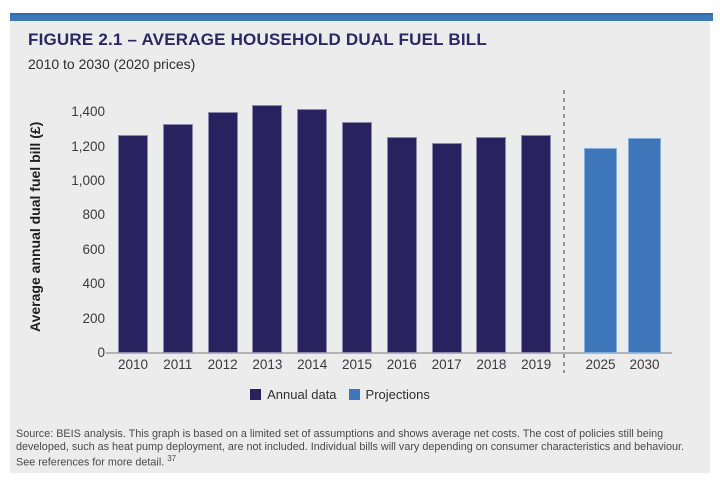  I want to click on chart-legend: Annual data Projections, so click(340, 394).